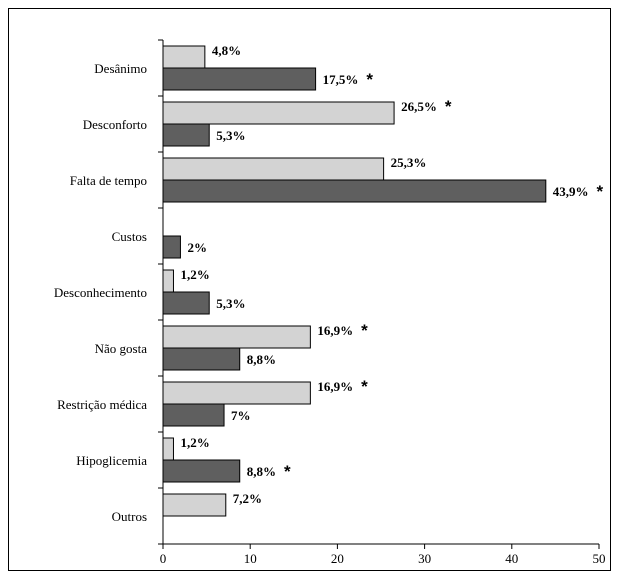 The height and width of the screenshot is (579, 619). I want to click on category-label: Desconhecimento, so click(100, 292).